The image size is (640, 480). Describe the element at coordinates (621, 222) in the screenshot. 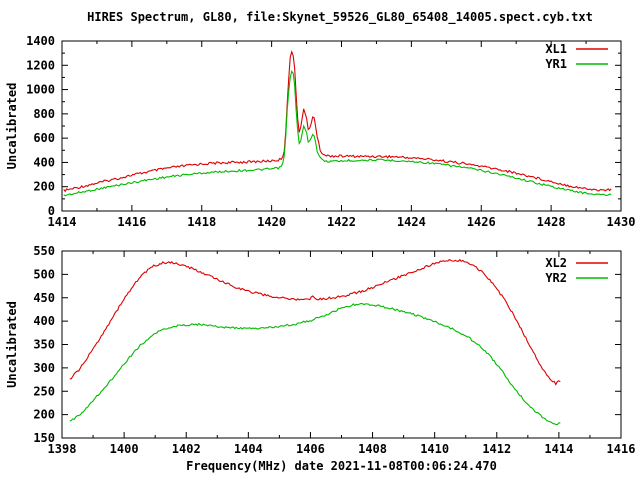

I see `x-tick-label: 1430` at that location.